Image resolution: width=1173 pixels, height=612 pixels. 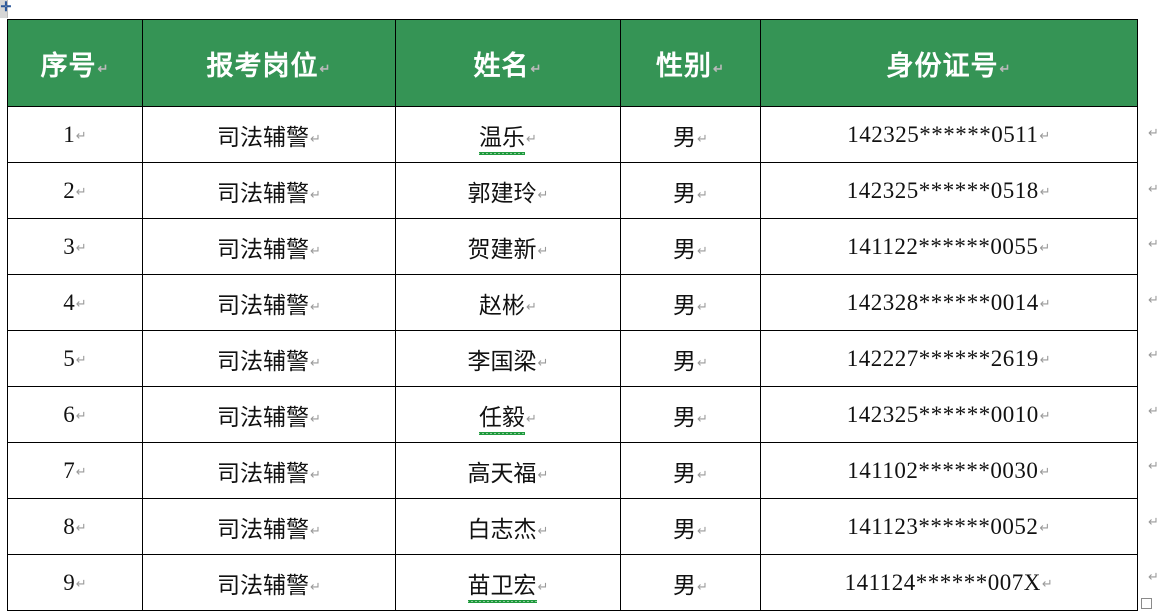 What do you see at coordinates (502, 584) in the screenshot?
I see `cell-name-text: 苗卫宏` at bounding box center [502, 584].